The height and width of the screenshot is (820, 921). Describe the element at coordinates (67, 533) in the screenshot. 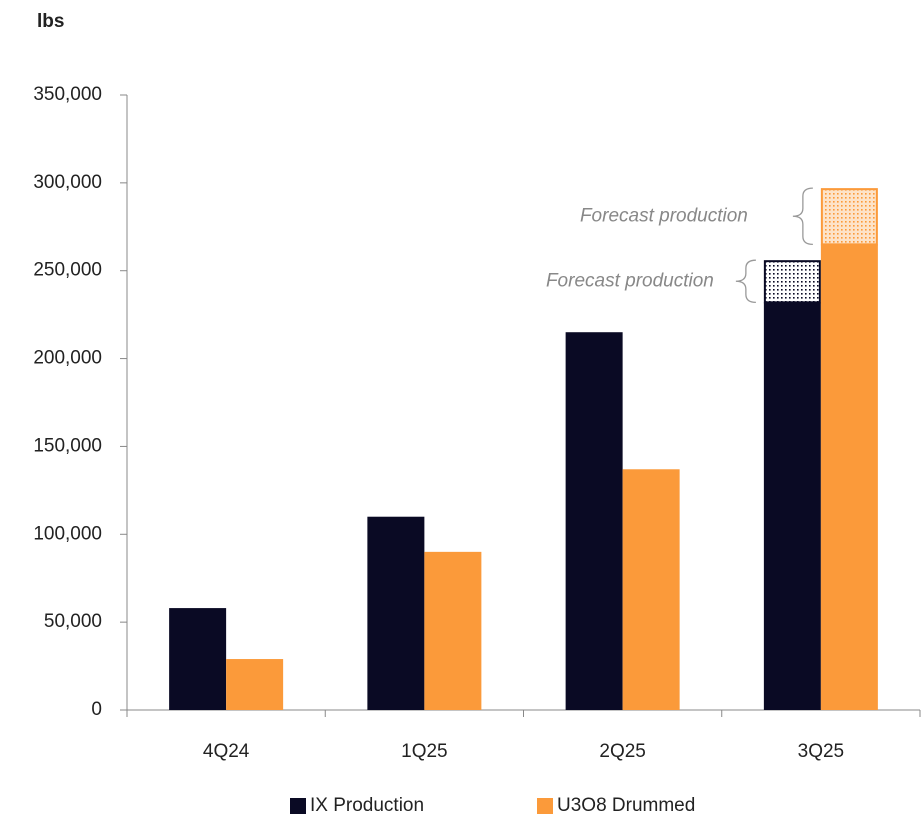

I see `y-tick-label: 100,000` at that location.